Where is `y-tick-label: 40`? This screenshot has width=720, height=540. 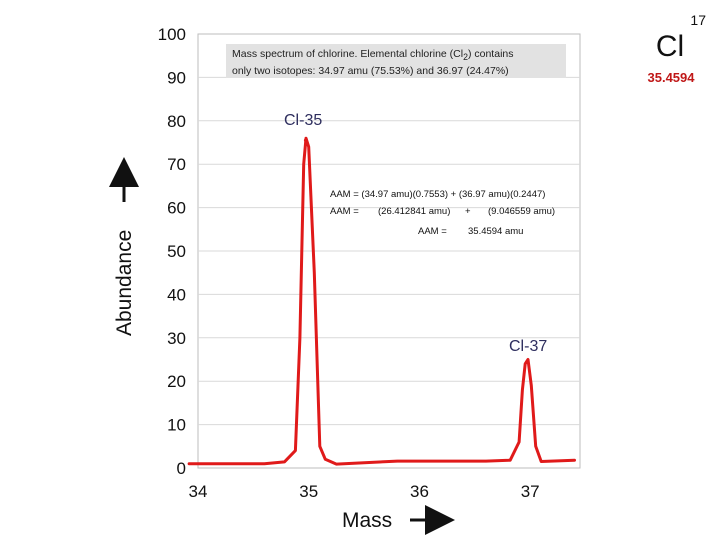 y-tick-label: 40 is located at coordinates (176, 294).